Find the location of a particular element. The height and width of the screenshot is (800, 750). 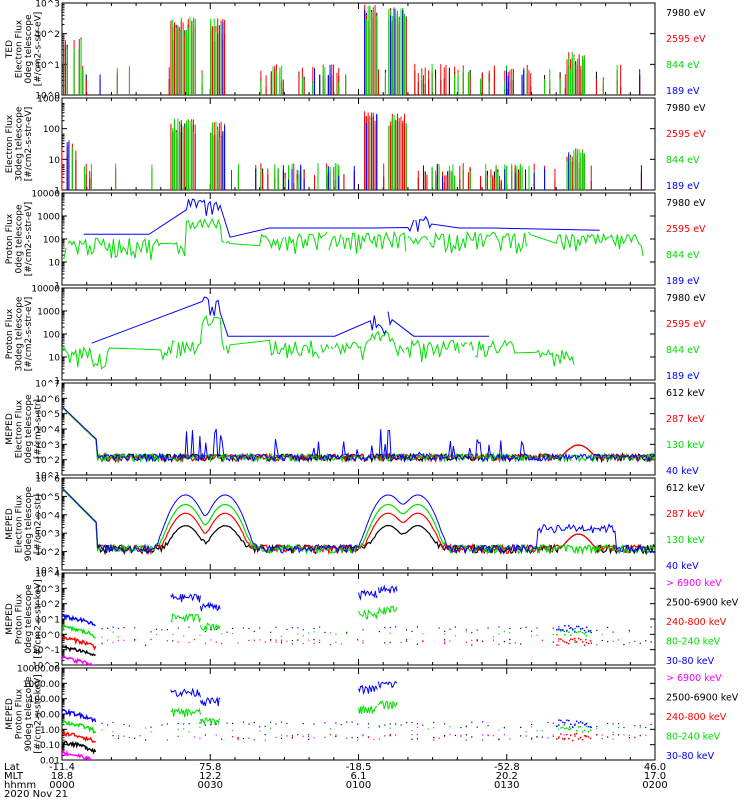

date-label: 2020 Nov 21 is located at coordinates (36, 794).